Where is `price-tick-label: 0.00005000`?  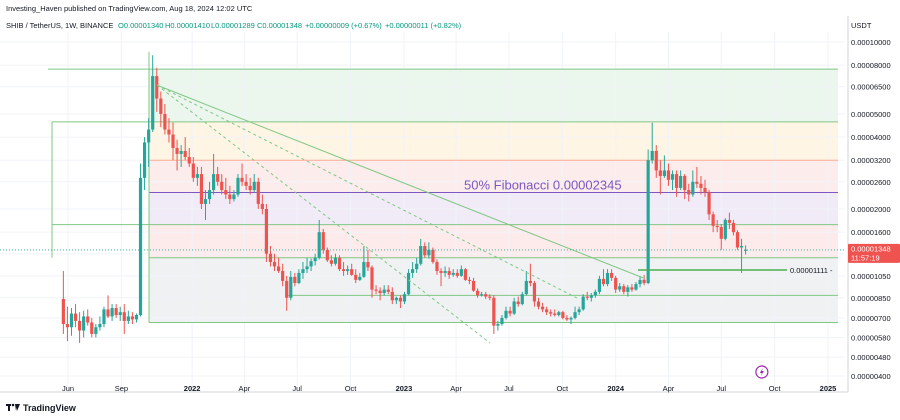 price-tick-label: 0.00005000 is located at coordinates (871, 114).